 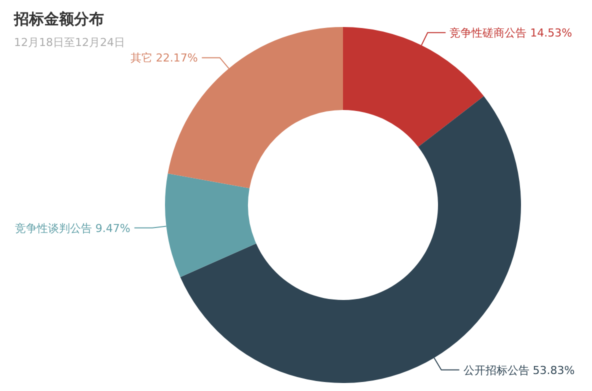 I want to click on slice-label: 公开招标公告 53.83%, so click(x=519, y=370).